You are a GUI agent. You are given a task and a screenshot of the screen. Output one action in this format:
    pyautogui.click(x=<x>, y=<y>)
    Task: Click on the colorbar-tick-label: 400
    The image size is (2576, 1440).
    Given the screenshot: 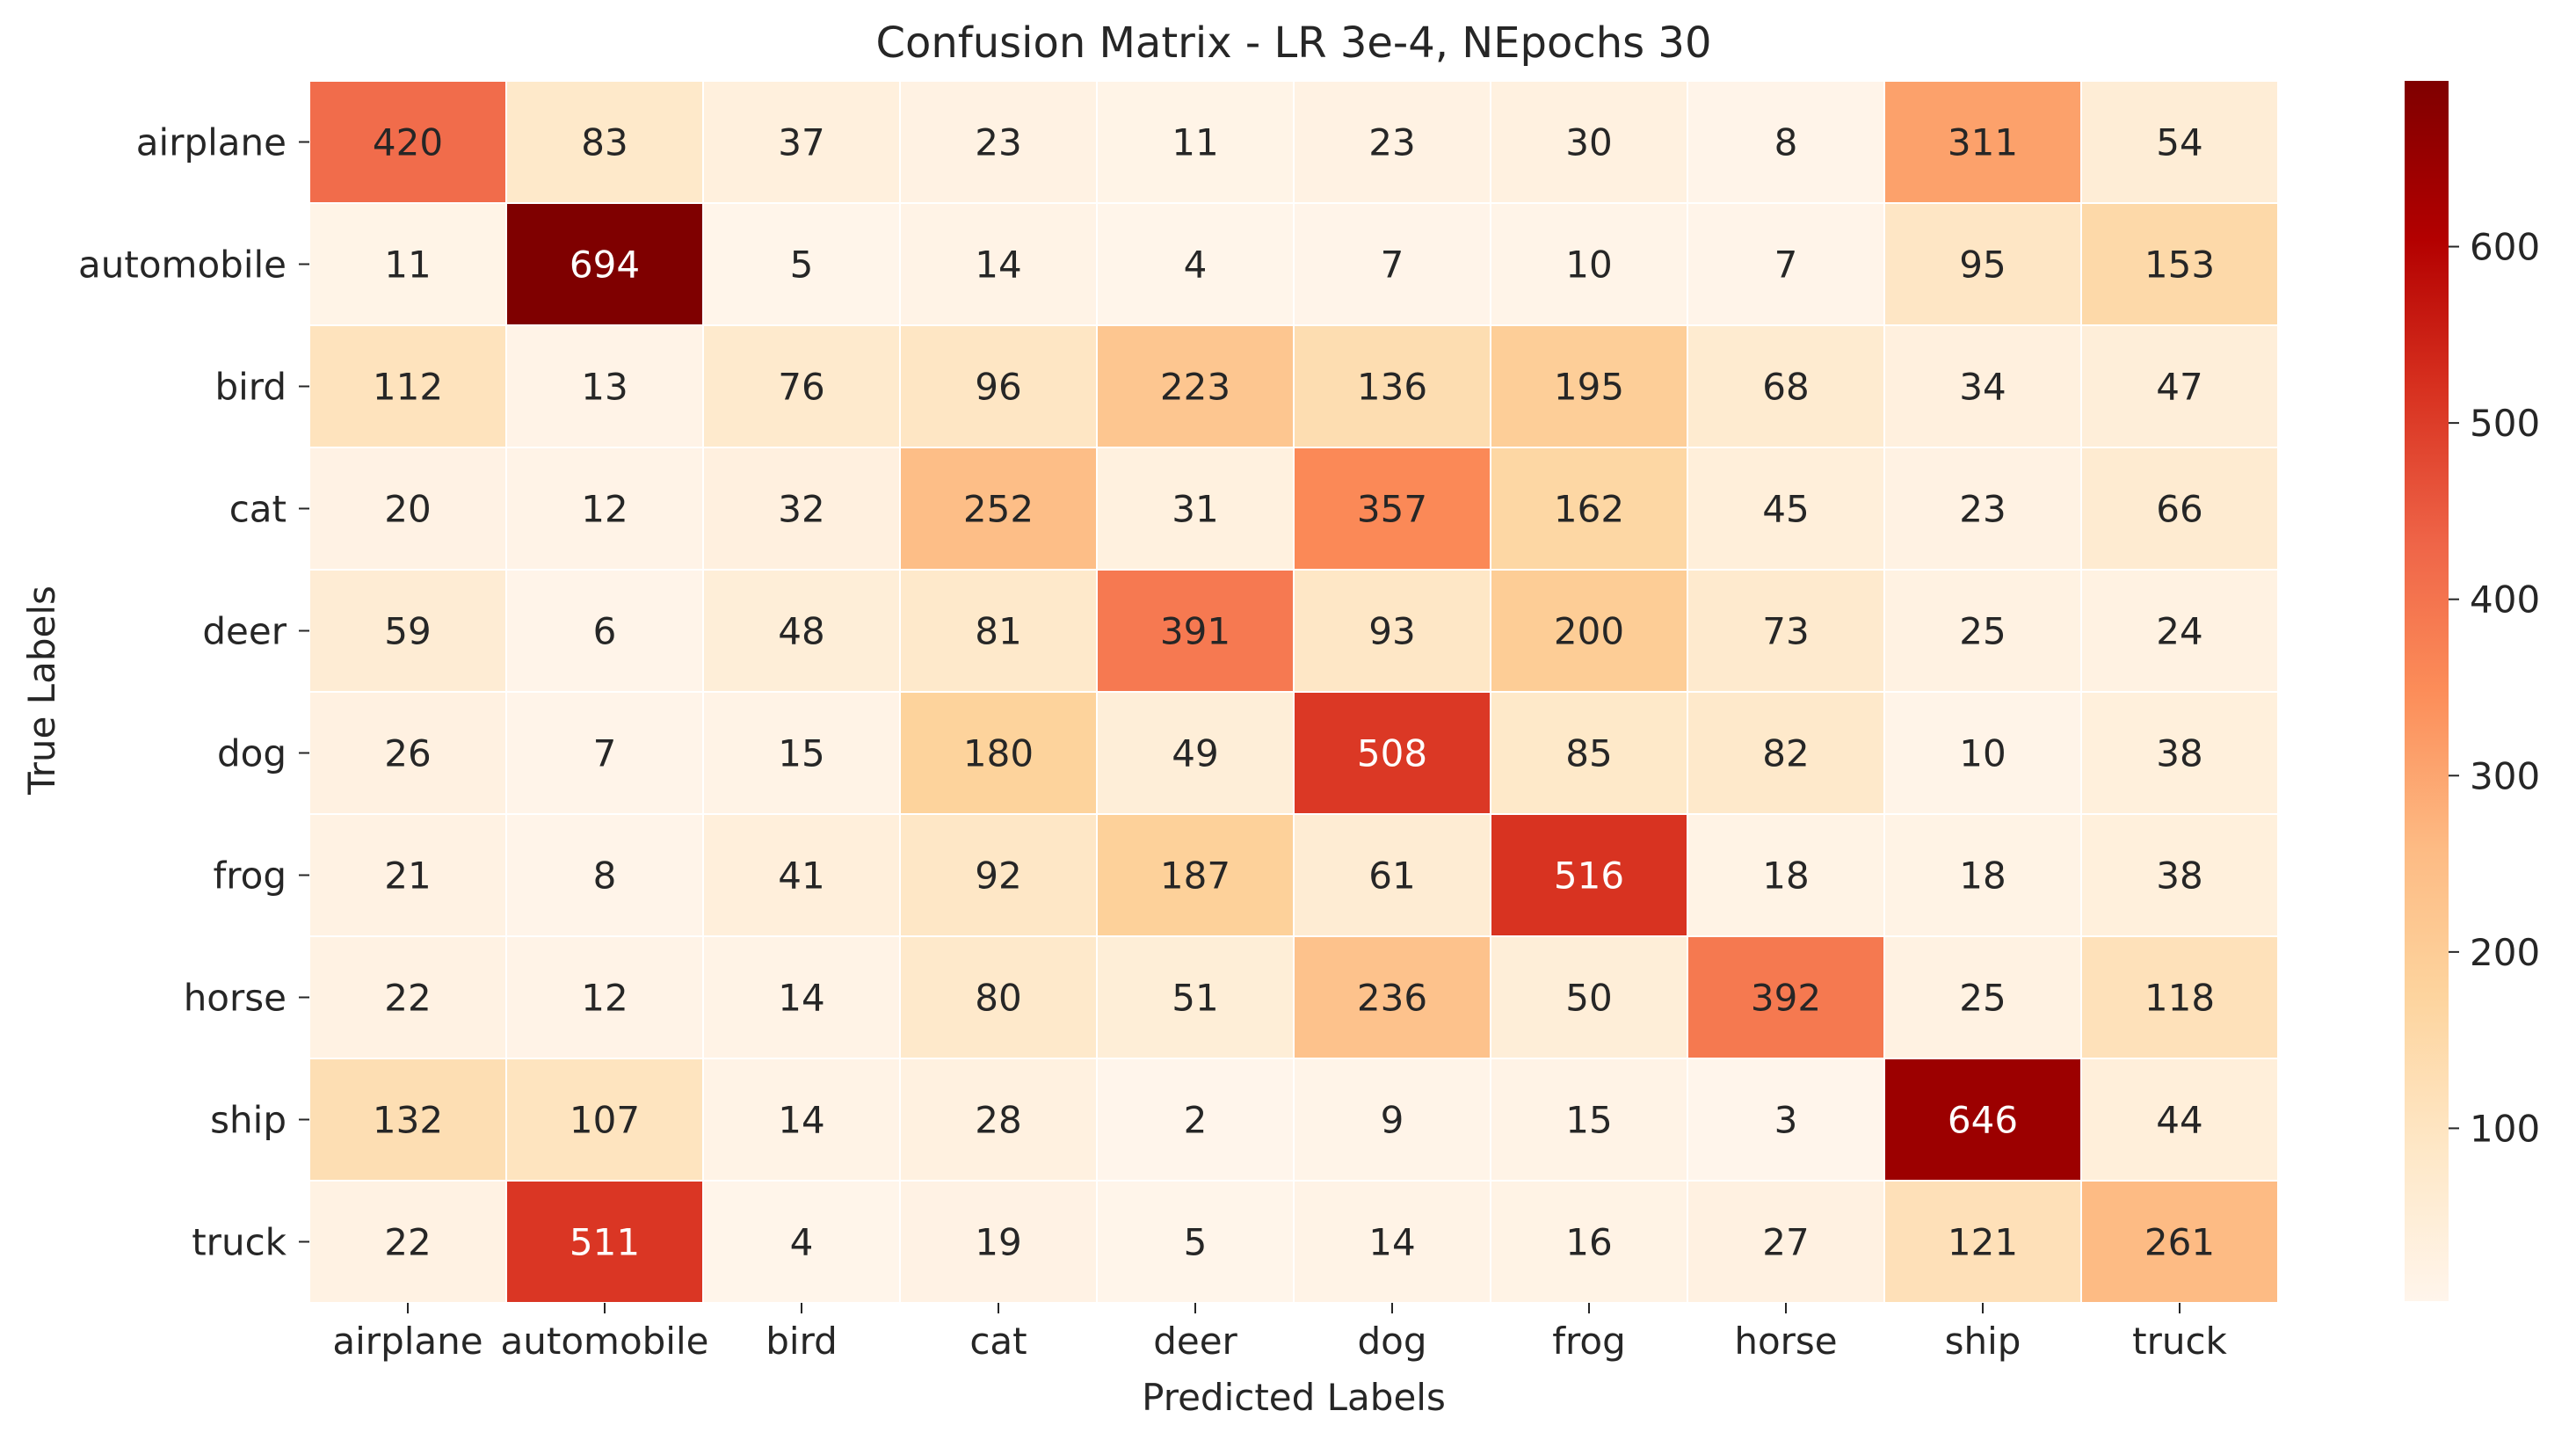 What is the action you would take?
    pyautogui.click(x=2505, y=600)
    